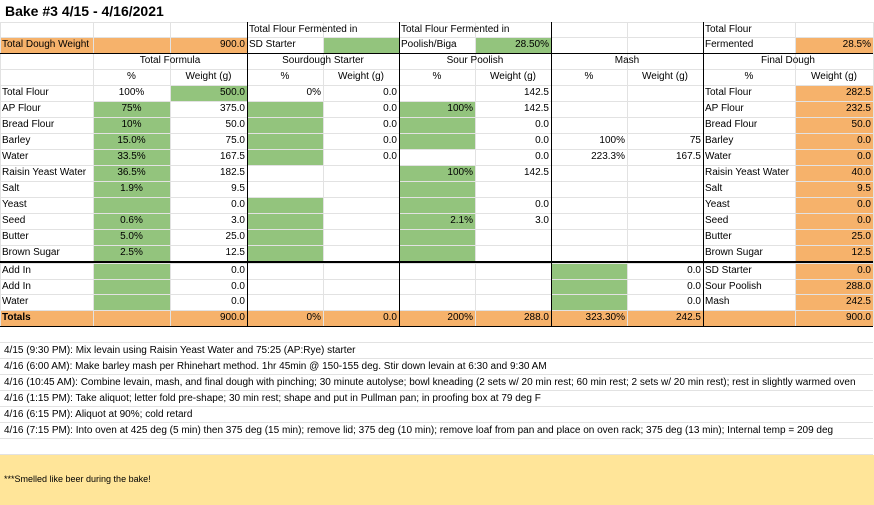 Image resolution: width=874 pixels, height=505 pixels. What do you see at coordinates (542, 220) in the screenshot?
I see `cell: 3.0` at bounding box center [542, 220].